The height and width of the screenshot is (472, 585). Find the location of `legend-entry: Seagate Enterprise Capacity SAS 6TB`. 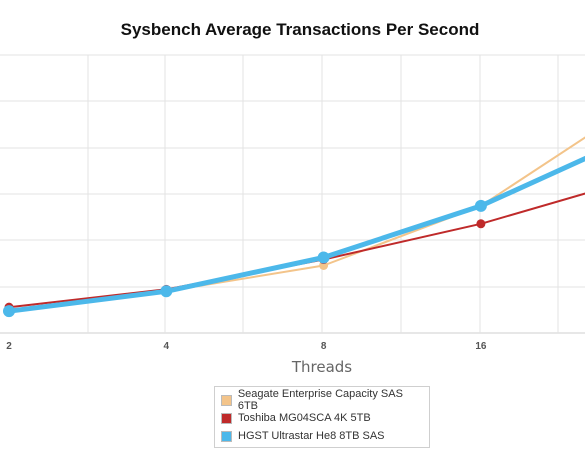

legend-entry: Seagate Enterprise Capacity SAS 6TB is located at coordinates (322, 400).